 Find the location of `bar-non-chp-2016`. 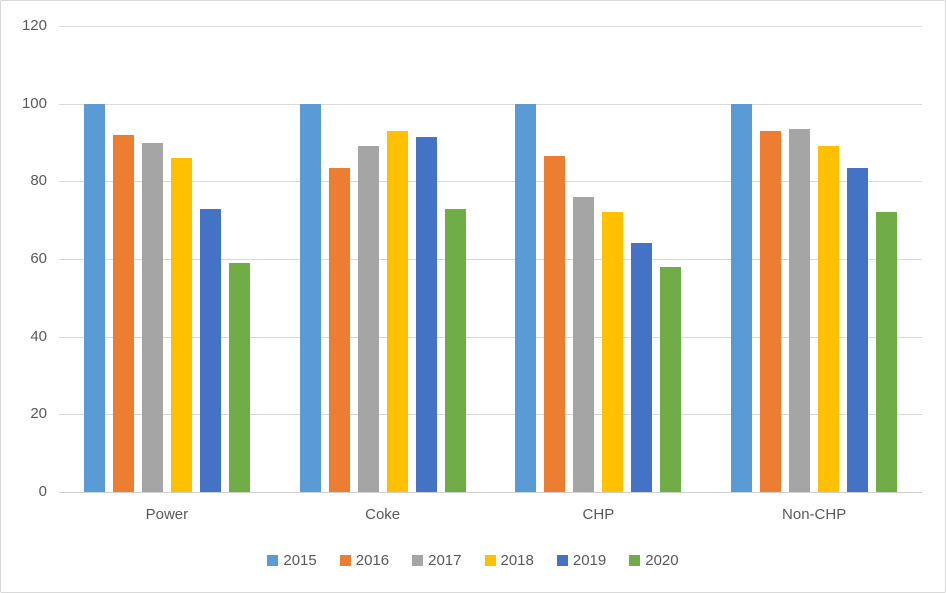

bar-non-chp-2016 is located at coordinates (771, 311).